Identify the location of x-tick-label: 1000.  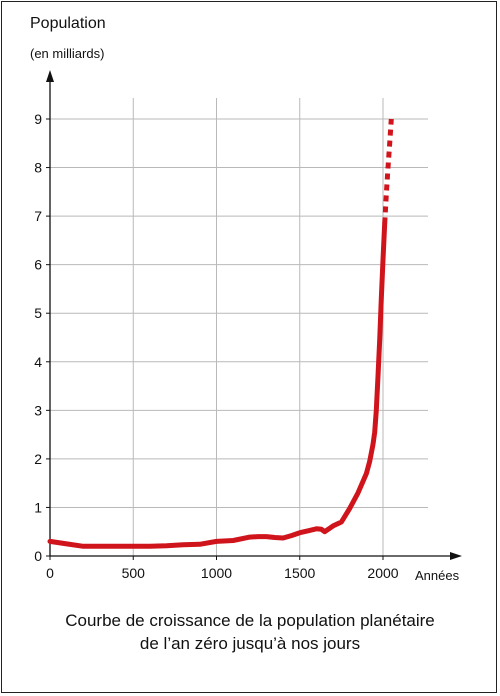
(216, 573).